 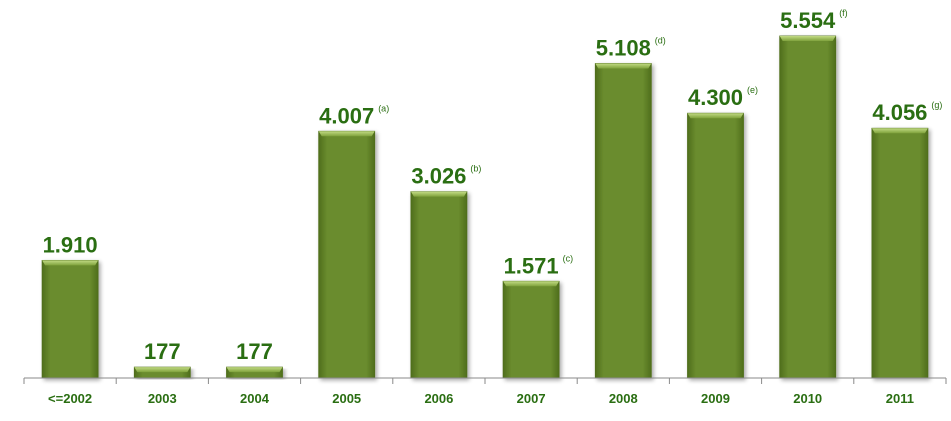 I want to click on bar-value-label: 3.026, so click(x=438, y=176).